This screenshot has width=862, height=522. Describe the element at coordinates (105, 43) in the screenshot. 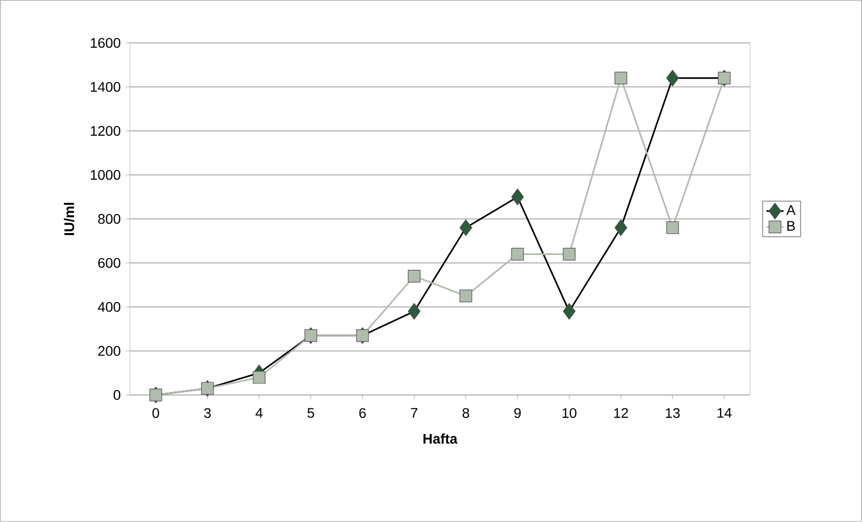

I see `y-tick-label: 1600` at that location.